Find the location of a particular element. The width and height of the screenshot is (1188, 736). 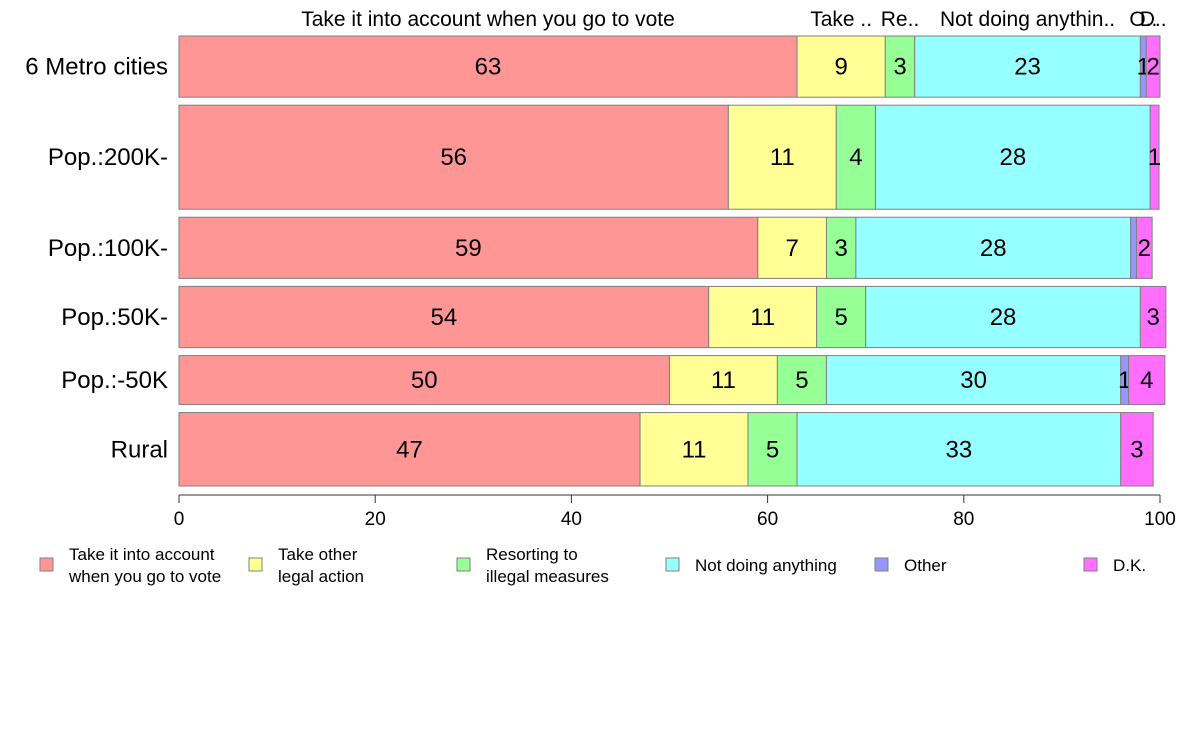

x-tick-label: 60 is located at coordinates (767, 519).